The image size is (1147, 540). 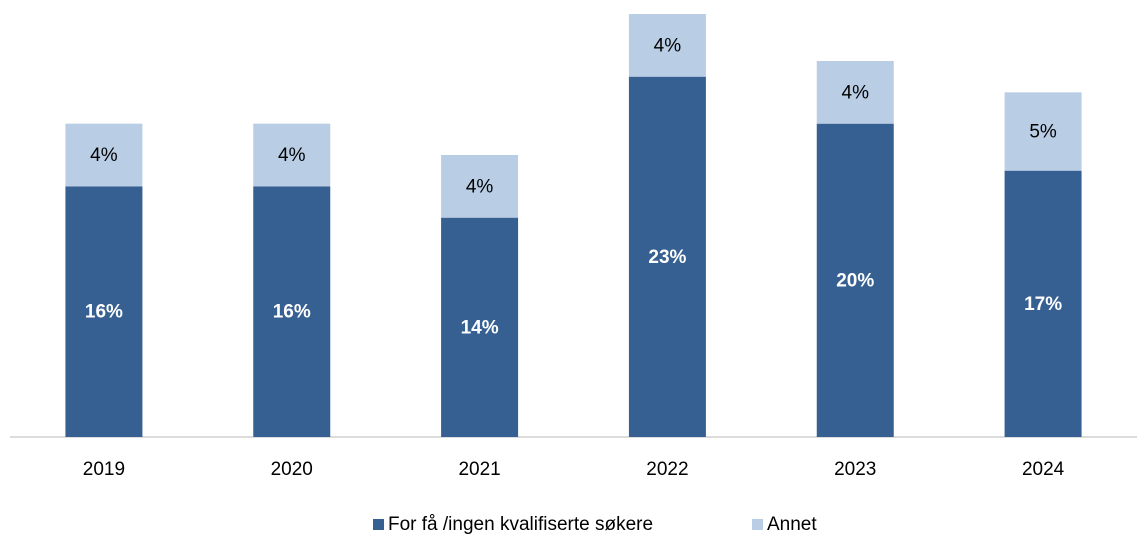 I want to click on x-tick-label: 2024, so click(x=1043, y=469).